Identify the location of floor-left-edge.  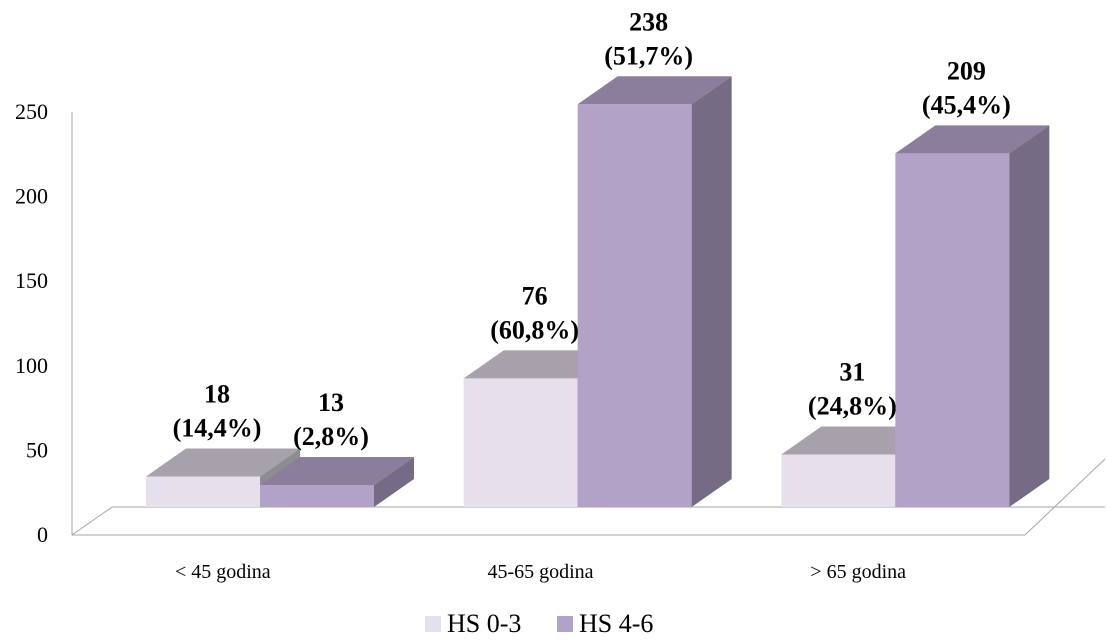
(92, 521).